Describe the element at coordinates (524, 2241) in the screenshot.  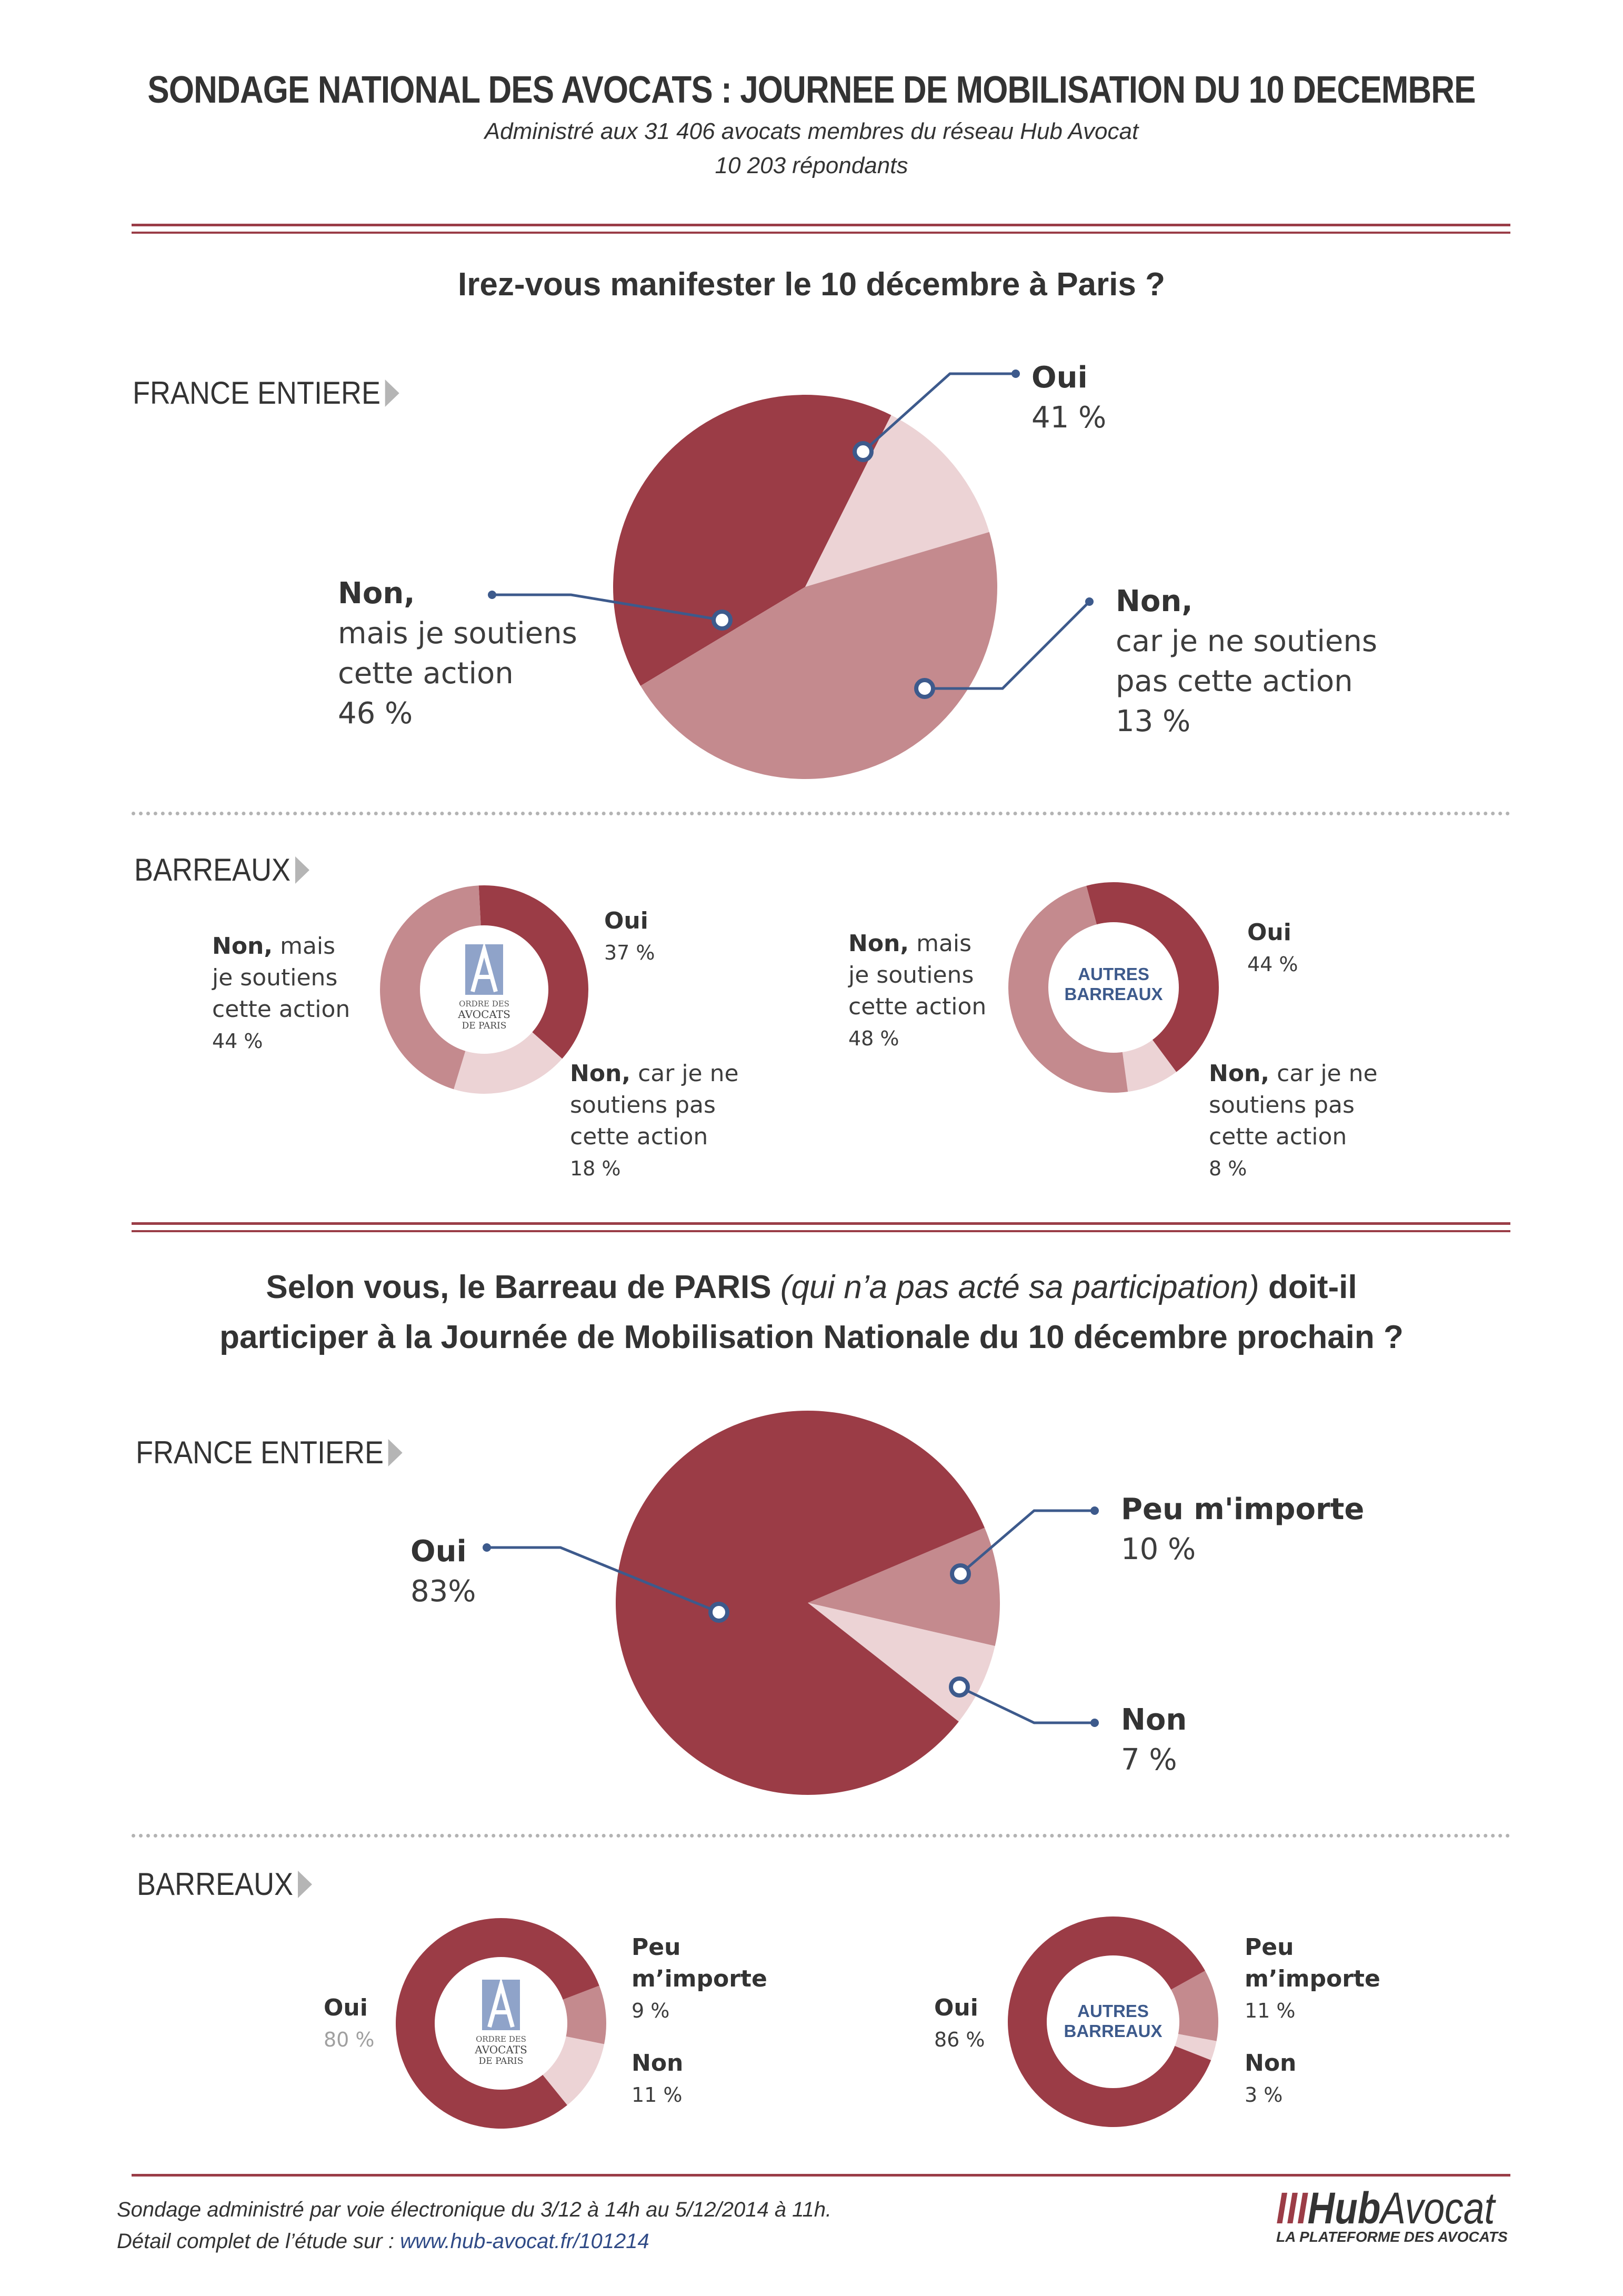
I see `study-link: www.hub-avocat.fr/101214` at that location.